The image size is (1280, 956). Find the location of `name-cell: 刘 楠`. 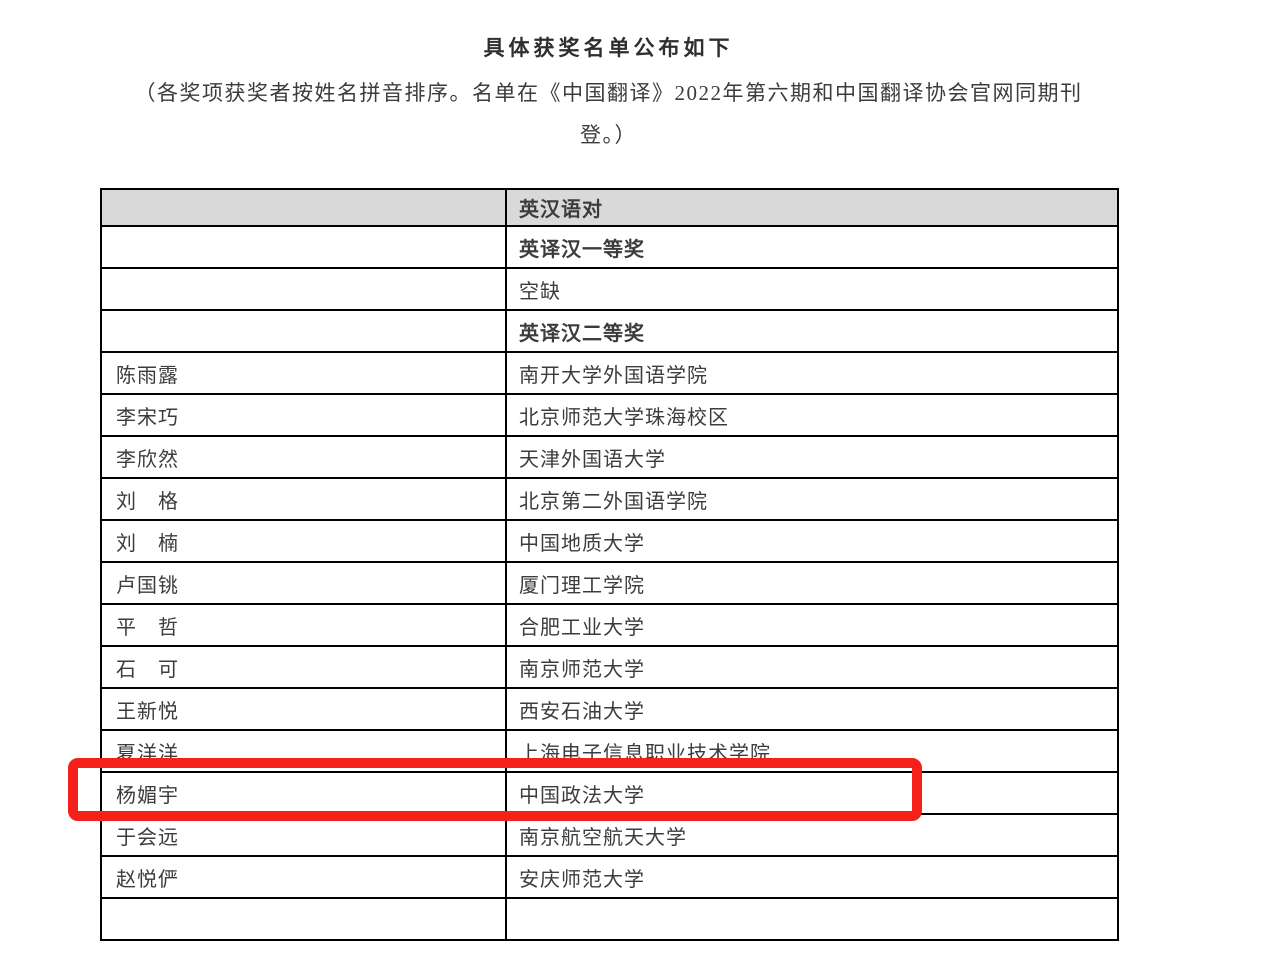

name-cell: 刘 楠 is located at coordinates (303, 541).